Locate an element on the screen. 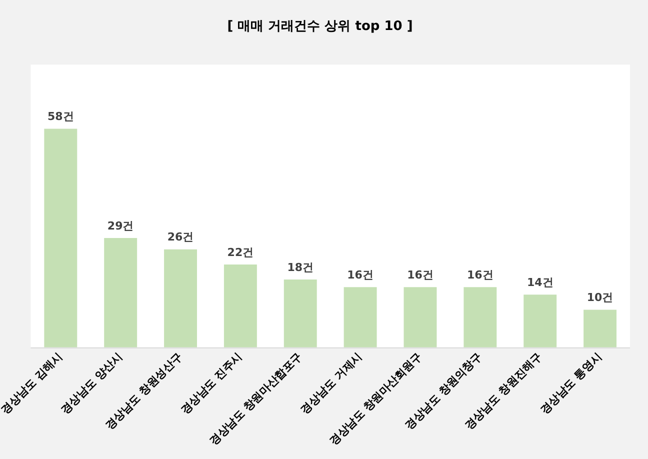 The height and width of the screenshot is (459, 648). data-label: 18건 is located at coordinates (300, 267).